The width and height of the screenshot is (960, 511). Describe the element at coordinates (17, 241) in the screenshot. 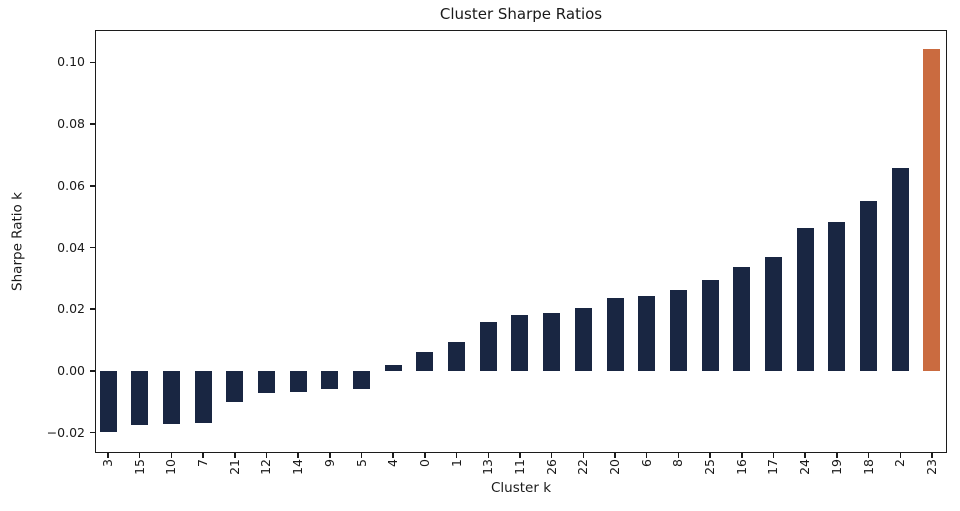

I see `y-axis-label: Sharpe Ratio k` at that location.